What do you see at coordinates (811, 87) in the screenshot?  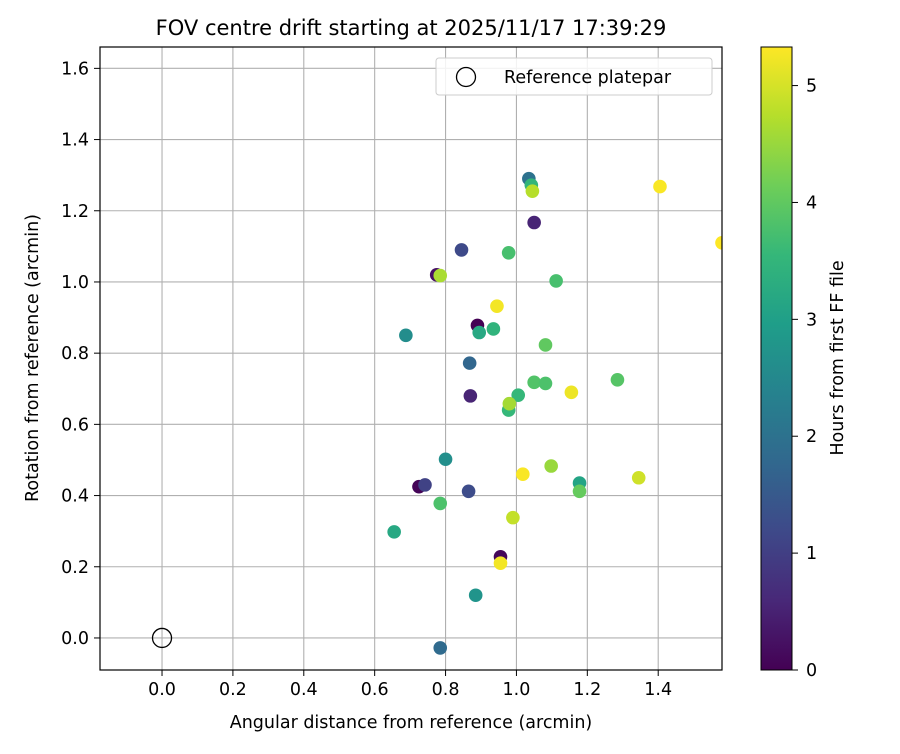 I see `colorbar-tick-label: 5` at bounding box center [811, 87].